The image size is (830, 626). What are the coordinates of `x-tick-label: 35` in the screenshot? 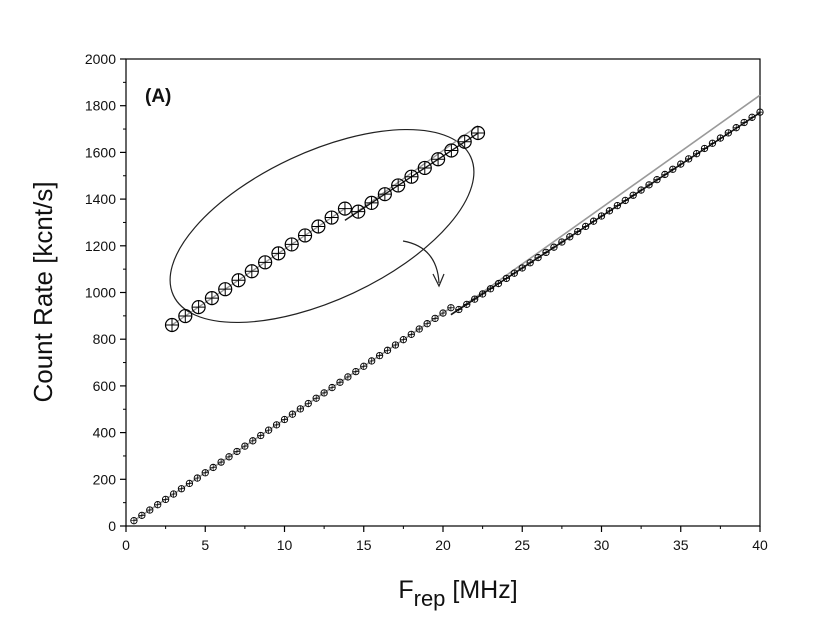 It's located at (681, 545).